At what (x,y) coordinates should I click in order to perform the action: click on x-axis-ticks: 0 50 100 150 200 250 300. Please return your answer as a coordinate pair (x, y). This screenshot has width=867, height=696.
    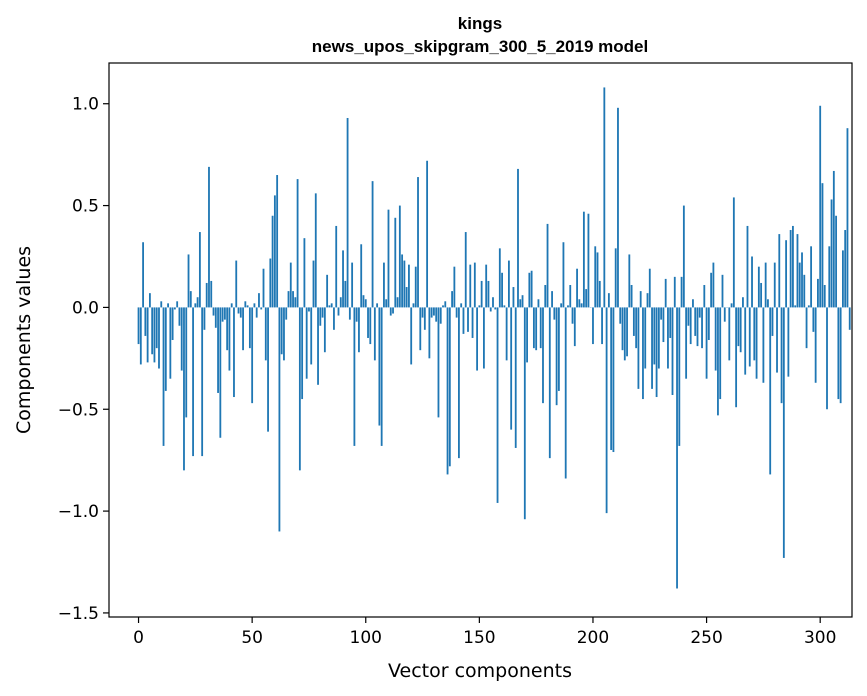
    Looking at the image, I should click on (484, 632).